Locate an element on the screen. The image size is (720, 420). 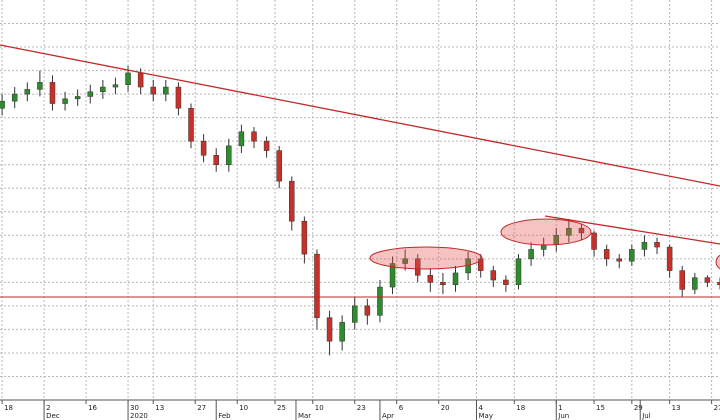
month-label: Jul is located at coordinates (646, 416).